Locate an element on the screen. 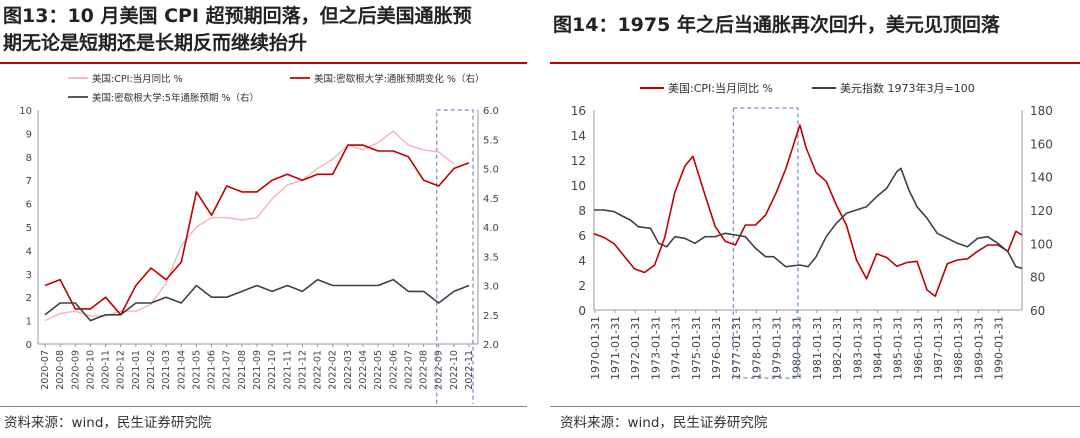 This screenshot has width=1080, height=438. x-tick-label: 1985-01-31 is located at coordinates (898, 348).